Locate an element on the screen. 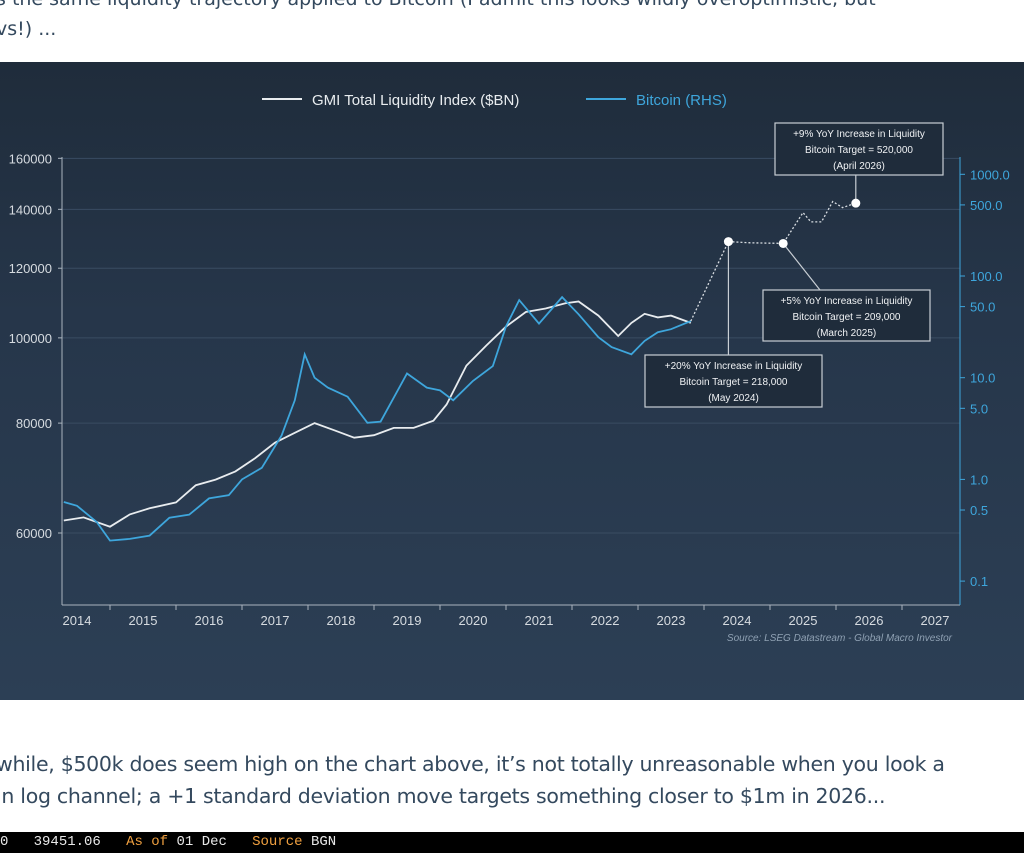 The width and height of the screenshot is (1024, 853). source-value: BGN is located at coordinates (323, 842).